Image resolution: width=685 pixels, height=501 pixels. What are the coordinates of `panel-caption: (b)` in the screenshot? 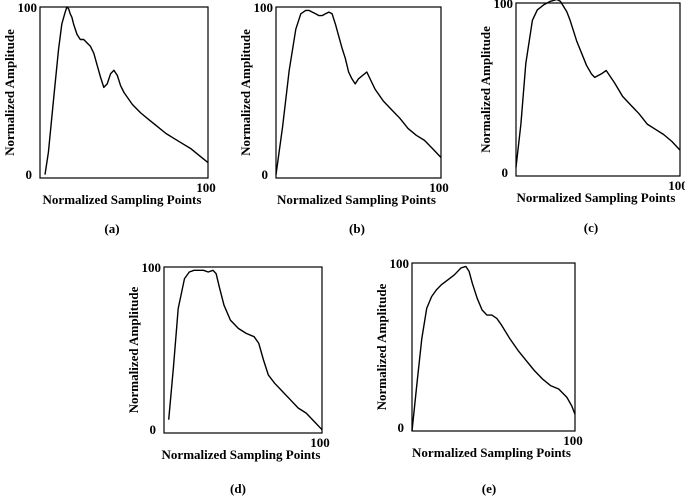 It's located at (357, 228).